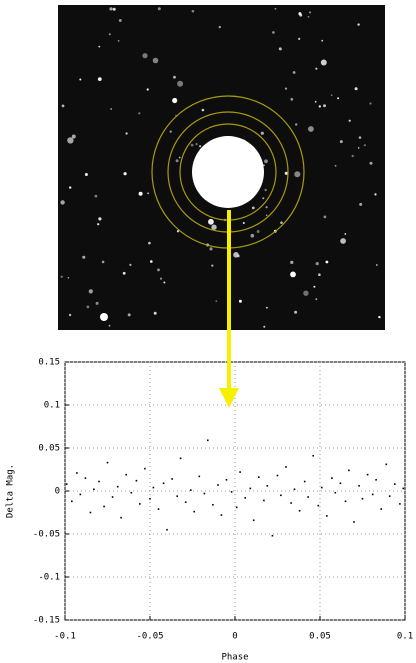 The image size is (416, 663). What do you see at coordinates (320, 637) in the screenshot?
I see `x-tick-label: 0.05` at bounding box center [320, 637].